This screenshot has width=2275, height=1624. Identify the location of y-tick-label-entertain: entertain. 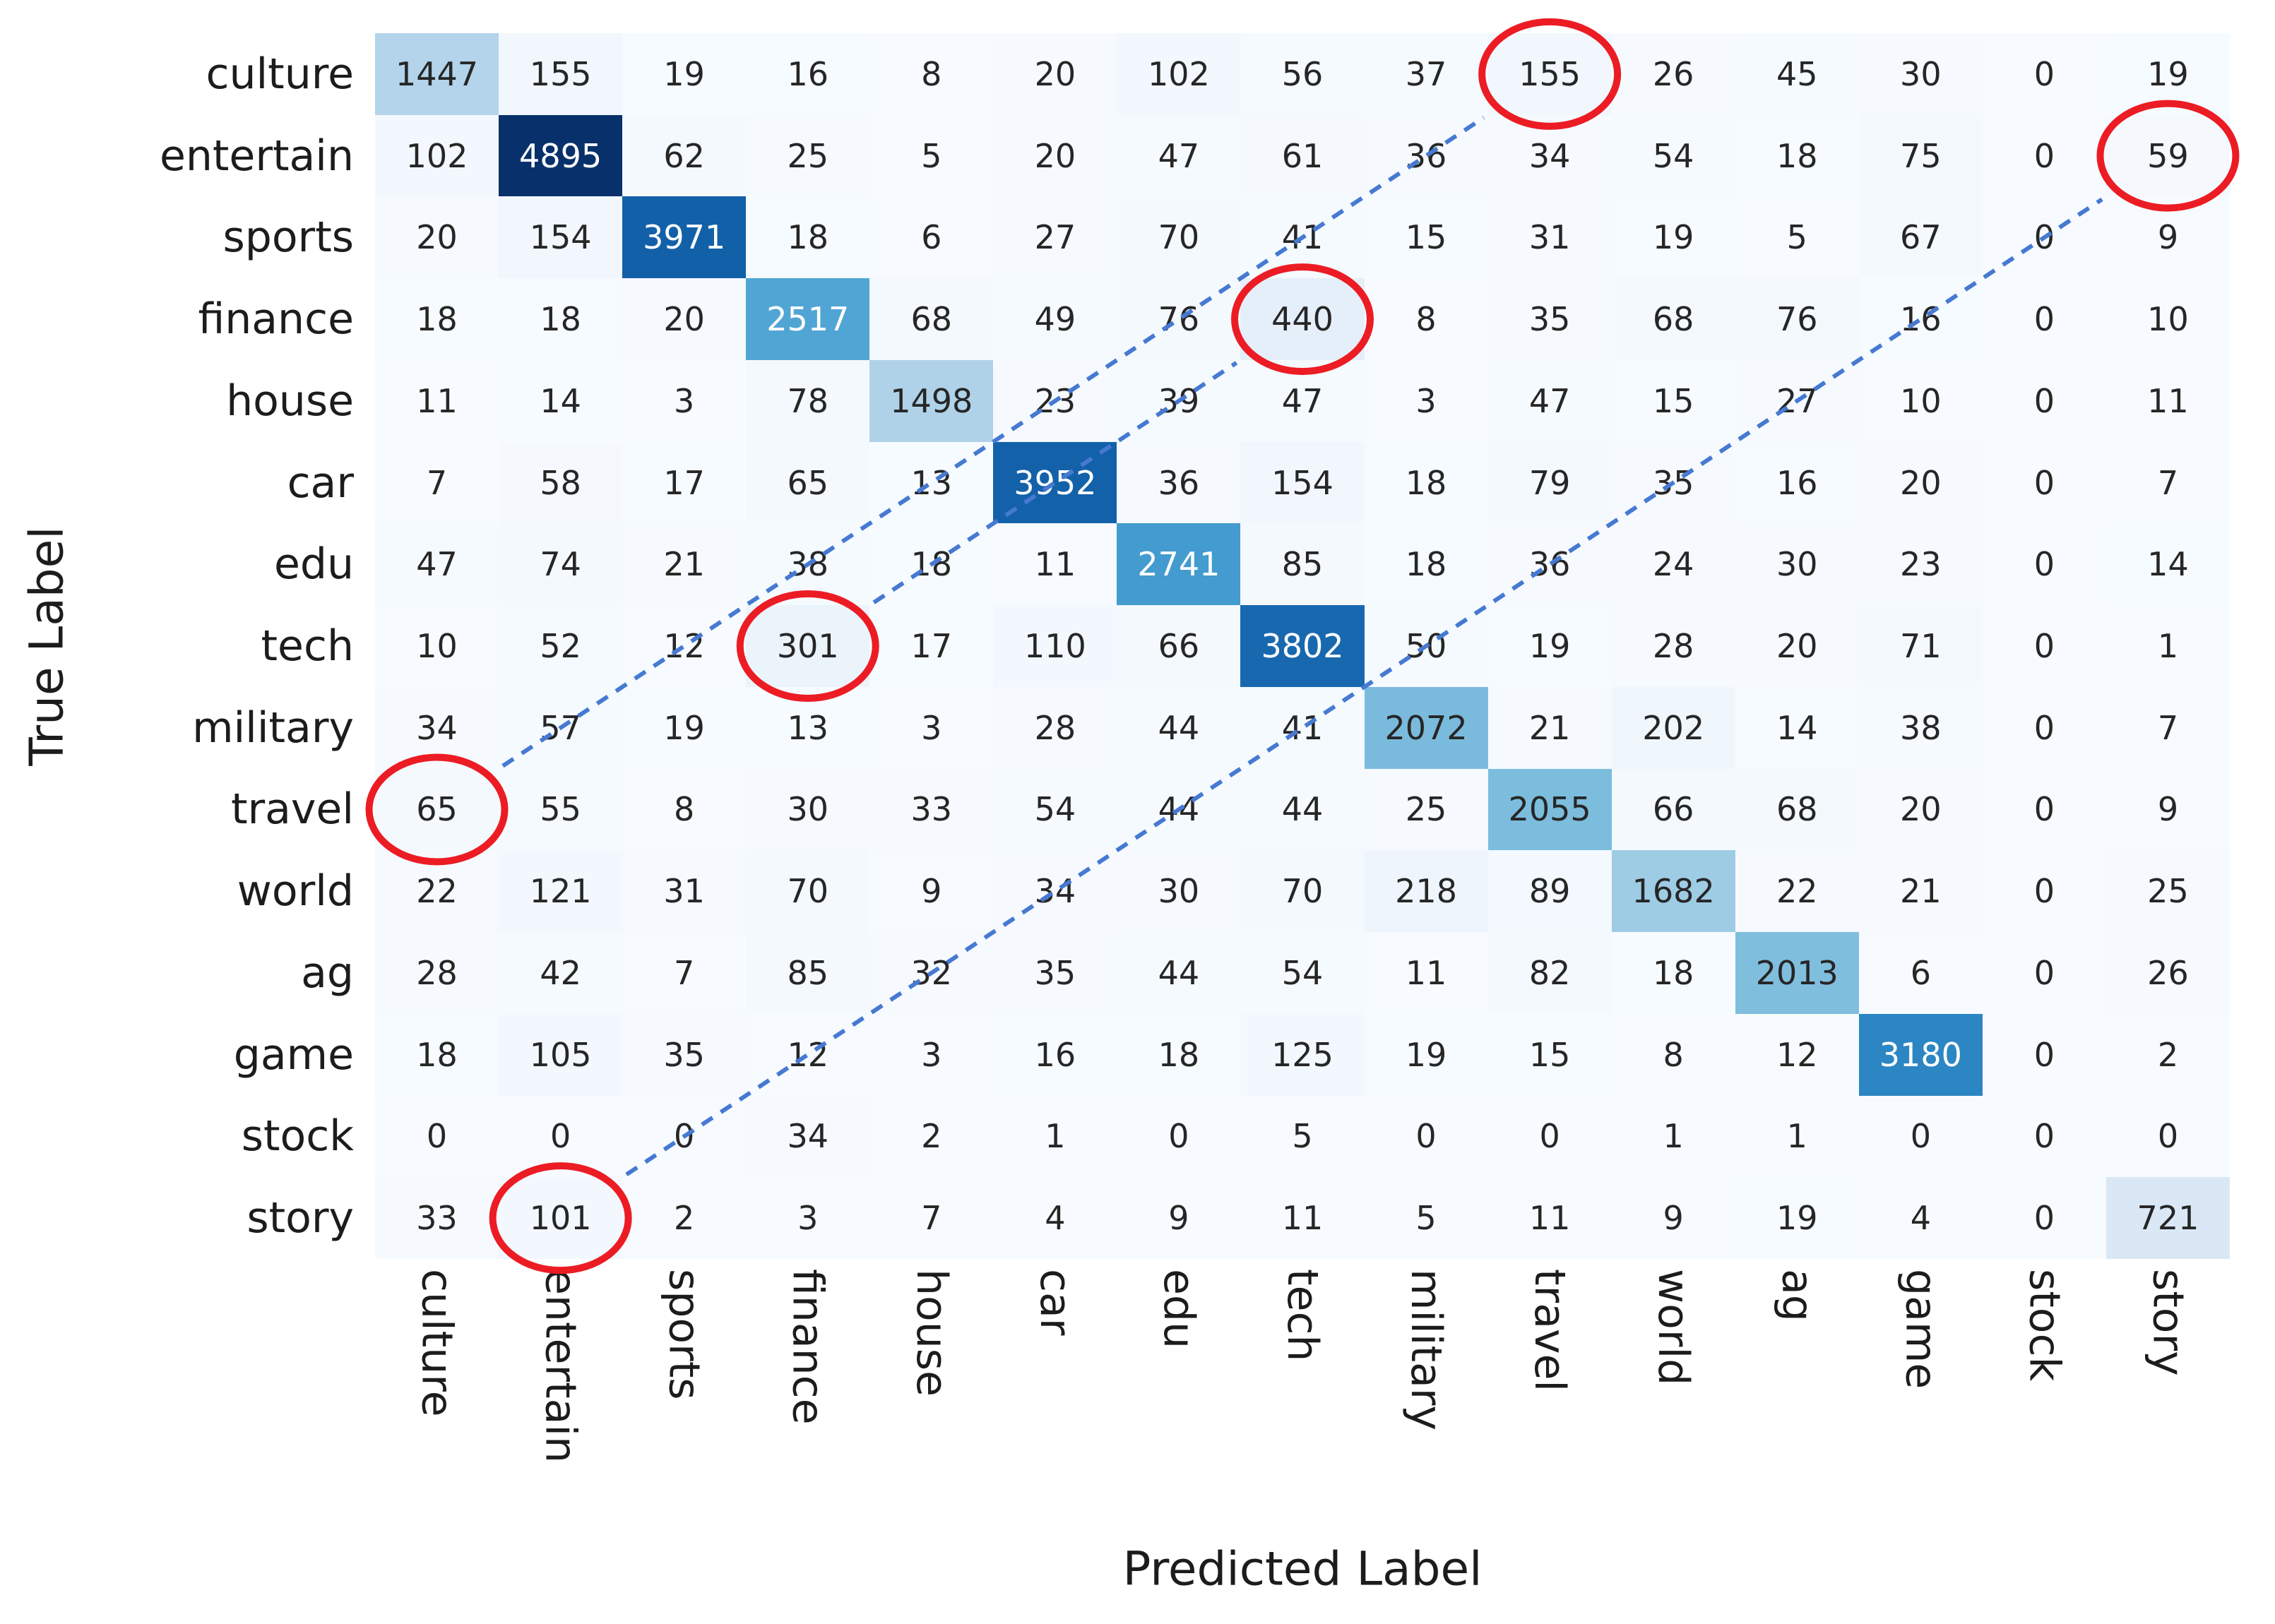
(256, 156).